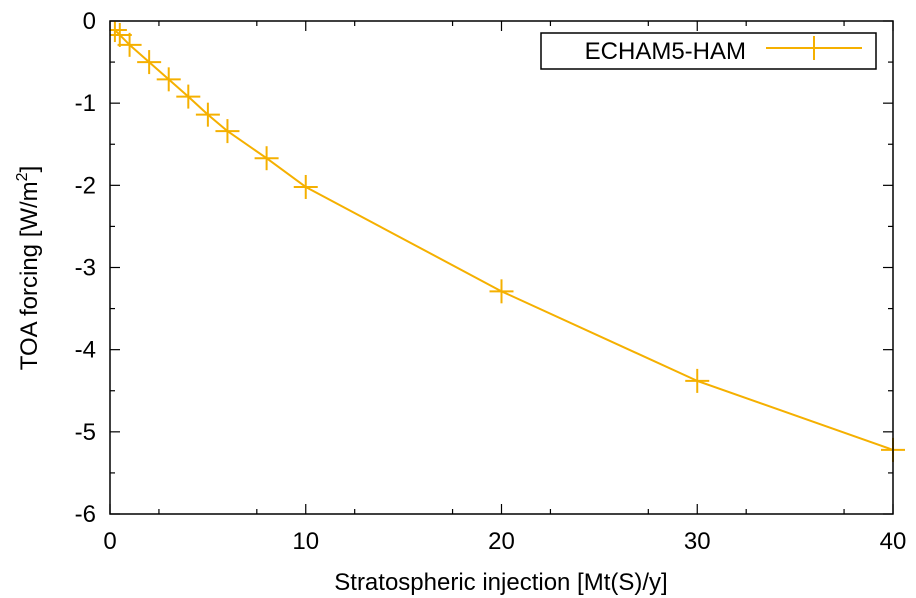  I want to click on y-axis-label-suffix: ], so click(29, 169).